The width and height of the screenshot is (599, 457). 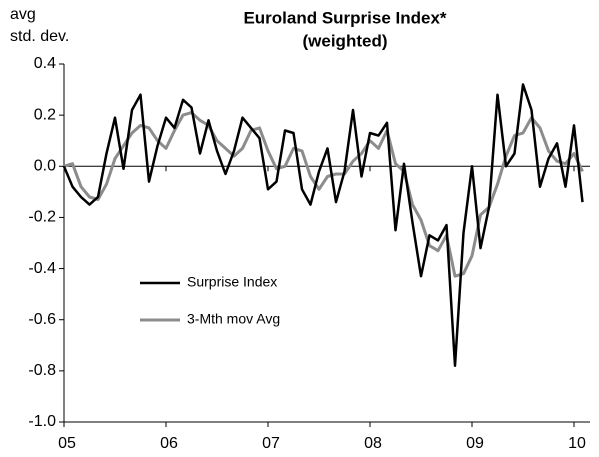 I want to click on x-tick-label: 10, so click(x=577, y=443).